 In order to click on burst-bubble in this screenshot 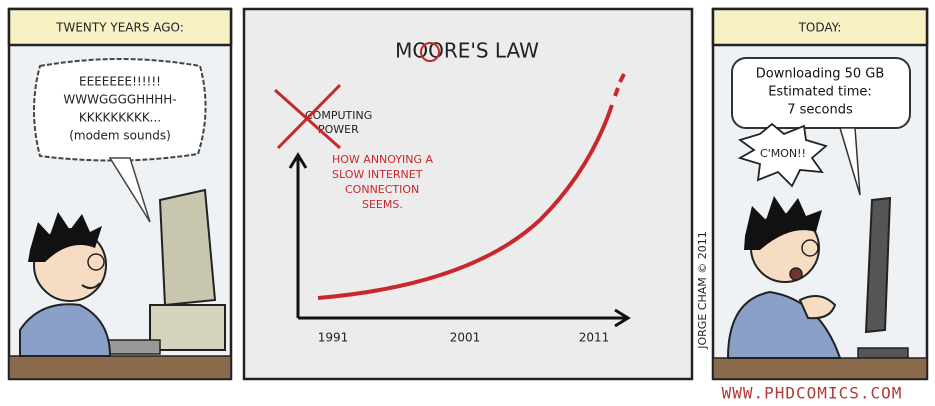, I will do `click(782, 155)`.